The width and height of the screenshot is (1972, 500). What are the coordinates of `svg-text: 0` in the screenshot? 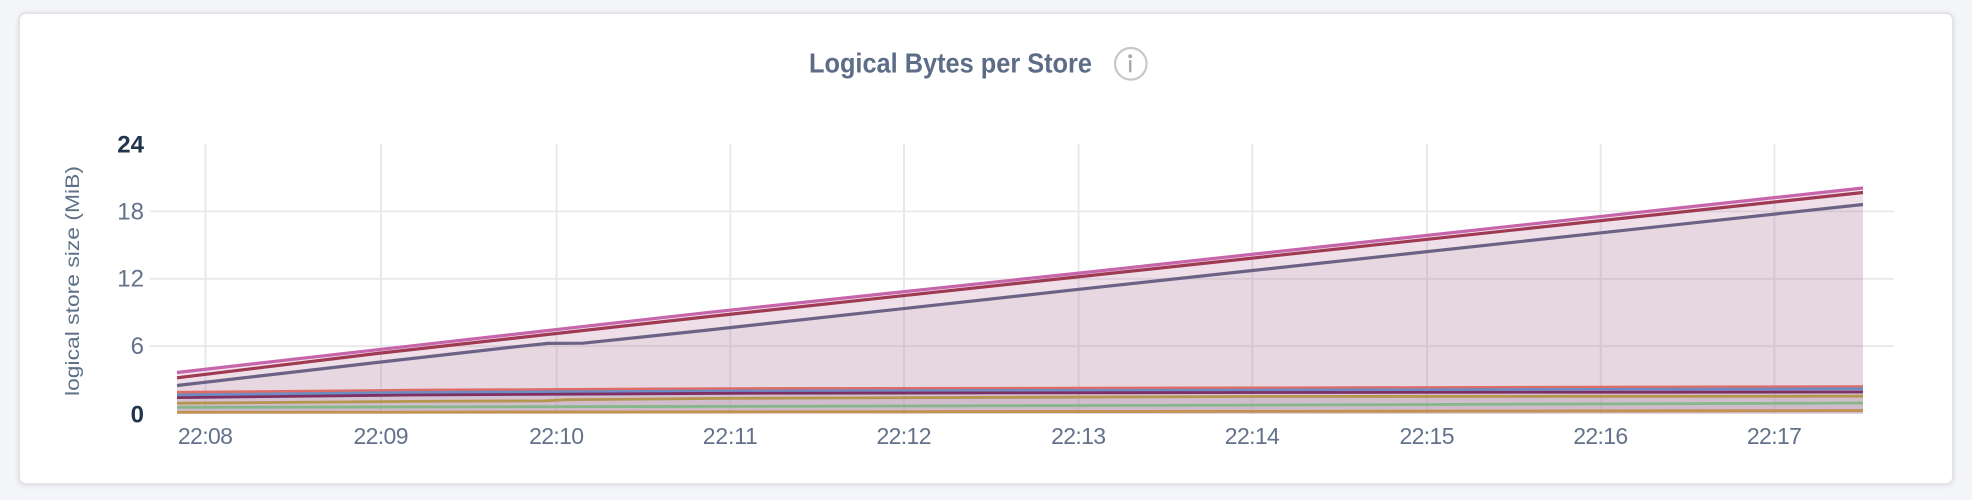 It's located at (137, 414).